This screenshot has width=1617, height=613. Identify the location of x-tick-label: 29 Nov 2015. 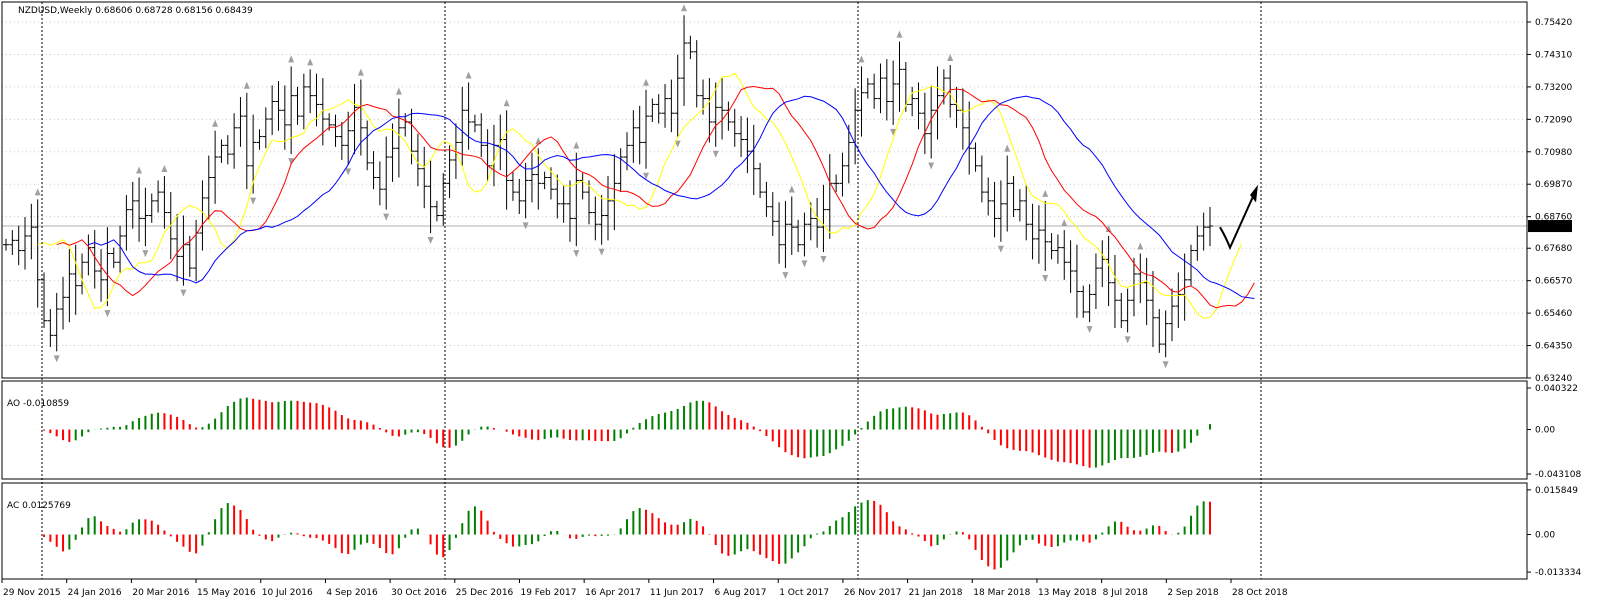
(32, 593).